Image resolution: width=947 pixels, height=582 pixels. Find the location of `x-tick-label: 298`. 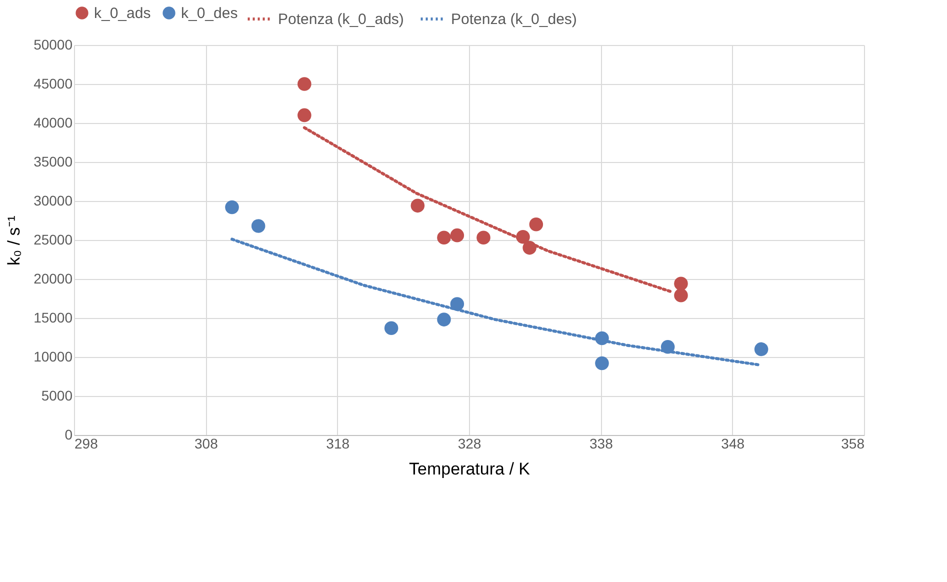

x-tick-label: 298 is located at coordinates (86, 444).